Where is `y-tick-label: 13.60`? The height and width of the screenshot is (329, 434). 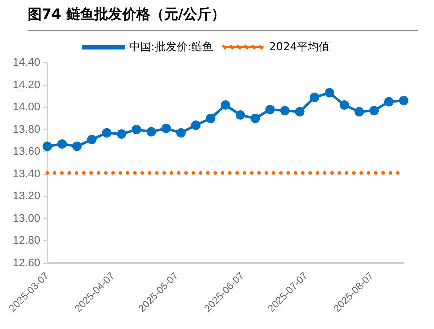
y-tick-label: 13.60 is located at coordinates (26, 152).